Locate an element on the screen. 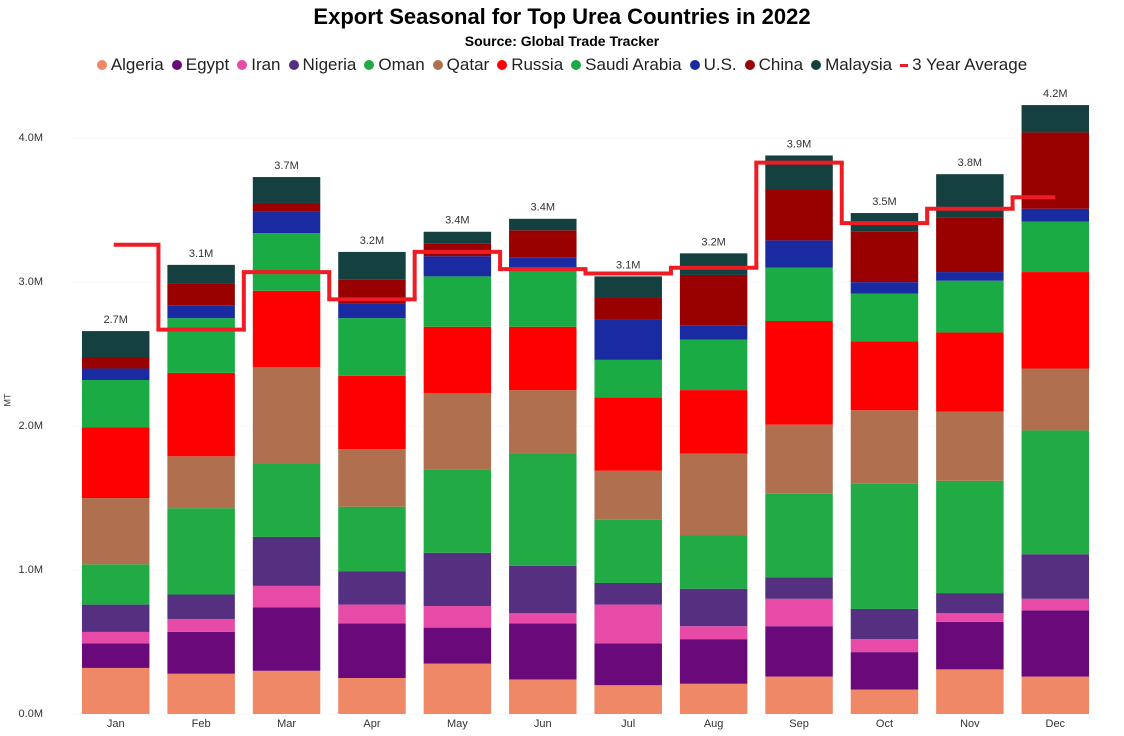 The image size is (1124, 736). y-tick-label: 2.0M is located at coordinates (31, 426).